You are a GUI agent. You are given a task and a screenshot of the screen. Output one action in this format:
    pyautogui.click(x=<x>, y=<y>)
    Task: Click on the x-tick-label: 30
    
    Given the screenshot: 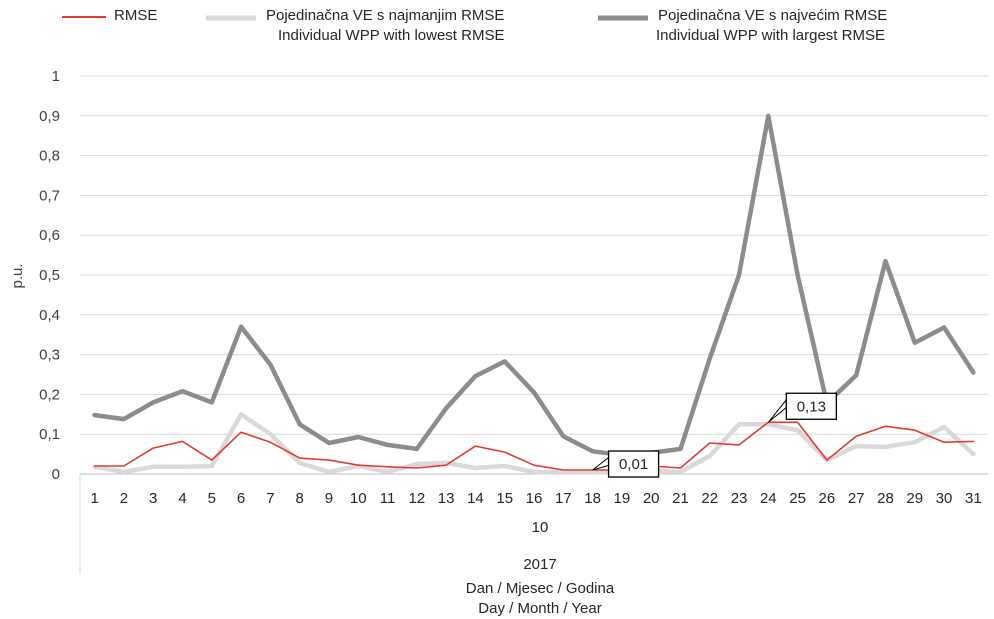 What is the action you would take?
    pyautogui.click(x=944, y=498)
    